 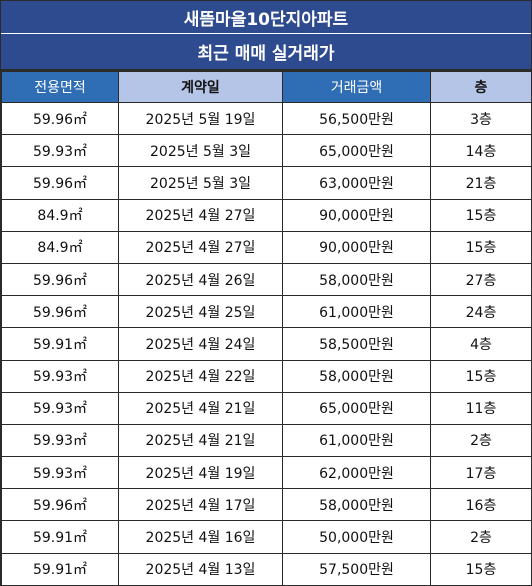 What do you see at coordinates (266, 52) in the screenshot?
I see `table-subtitle: 최근 매매 실거래가` at bounding box center [266, 52].